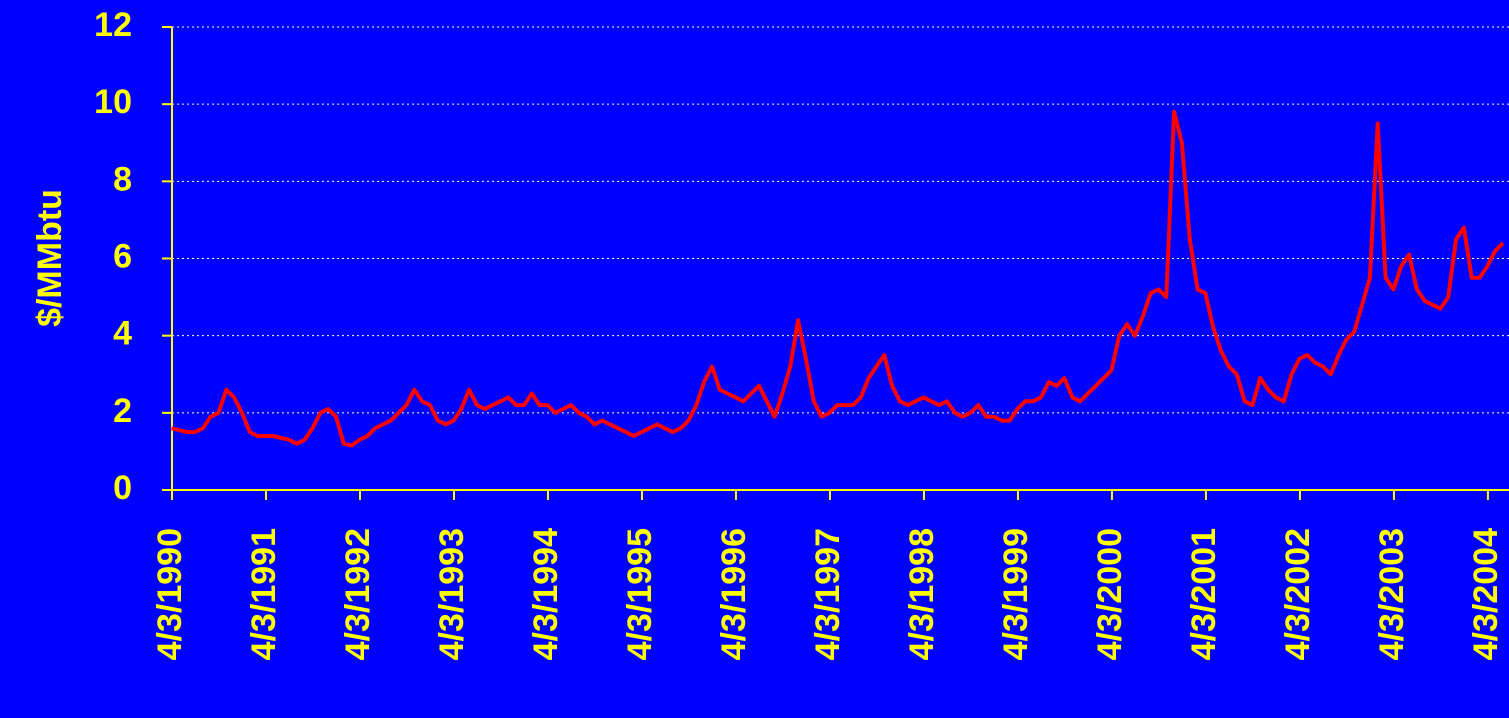 Image resolution: width=1509 pixels, height=718 pixels. Describe the element at coordinates (122, 488) in the screenshot. I see `y-tick-label: 0` at that location.